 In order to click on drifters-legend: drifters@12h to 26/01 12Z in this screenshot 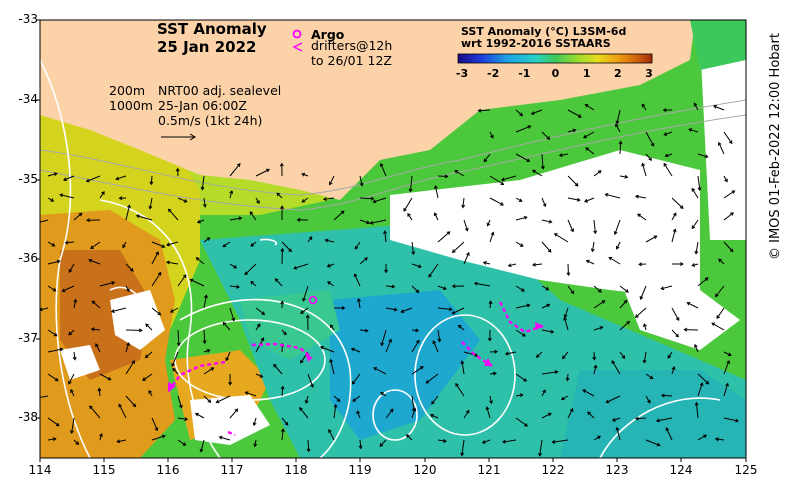, I will do `click(351, 53)`.